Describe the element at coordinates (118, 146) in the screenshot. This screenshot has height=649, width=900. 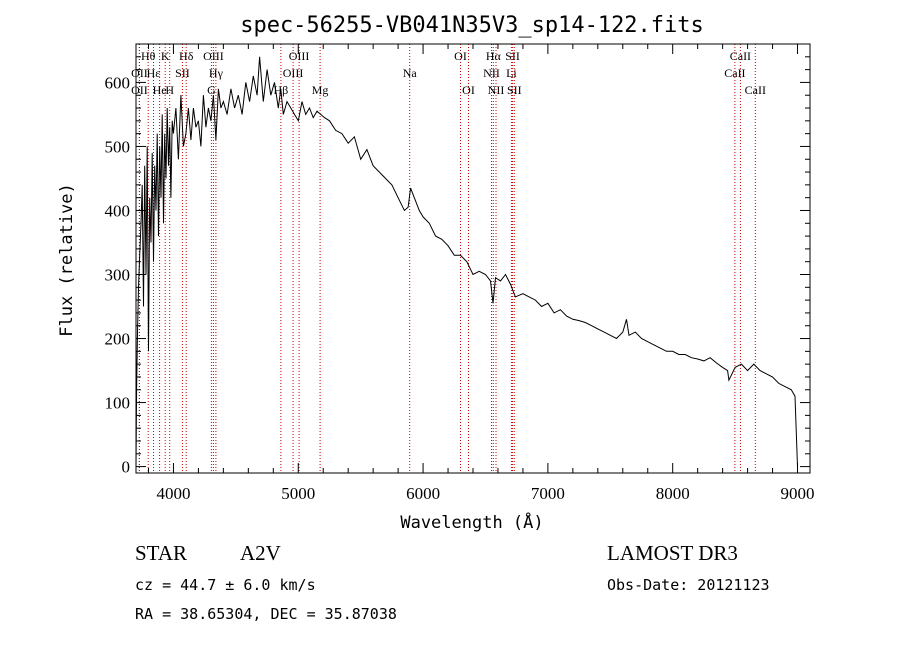
I see `y-tick-label: 500` at that location.